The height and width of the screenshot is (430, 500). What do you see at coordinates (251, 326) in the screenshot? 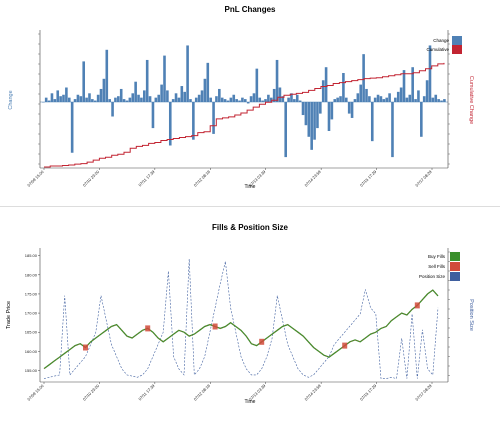
I see `fill-markers` at bounding box center [251, 326].